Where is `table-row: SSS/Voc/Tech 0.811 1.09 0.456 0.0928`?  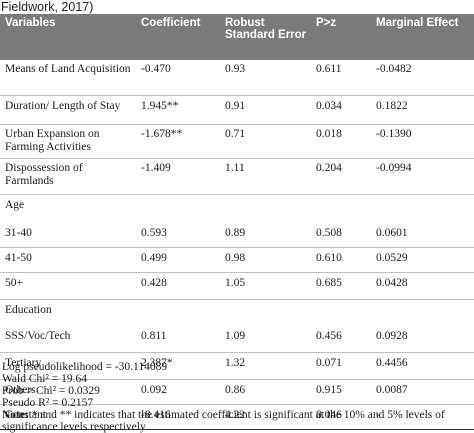
table-row: SSS/Voc/Tech 0.811 1.09 0.456 0.0928 is located at coordinates (237, 339).